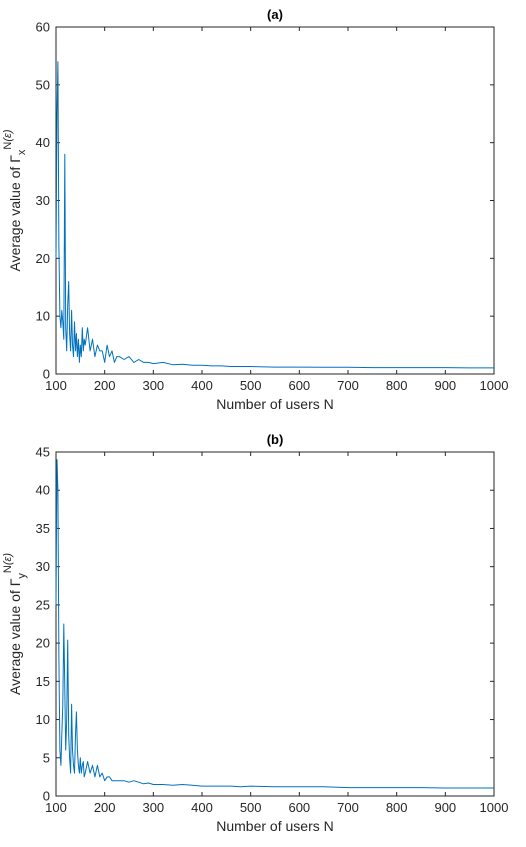 This screenshot has width=526, height=847. What do you see at coordinates (22, 576) in the screenshot?
I see `y-axis-label-sub: y` at bounding box center [22, 576].